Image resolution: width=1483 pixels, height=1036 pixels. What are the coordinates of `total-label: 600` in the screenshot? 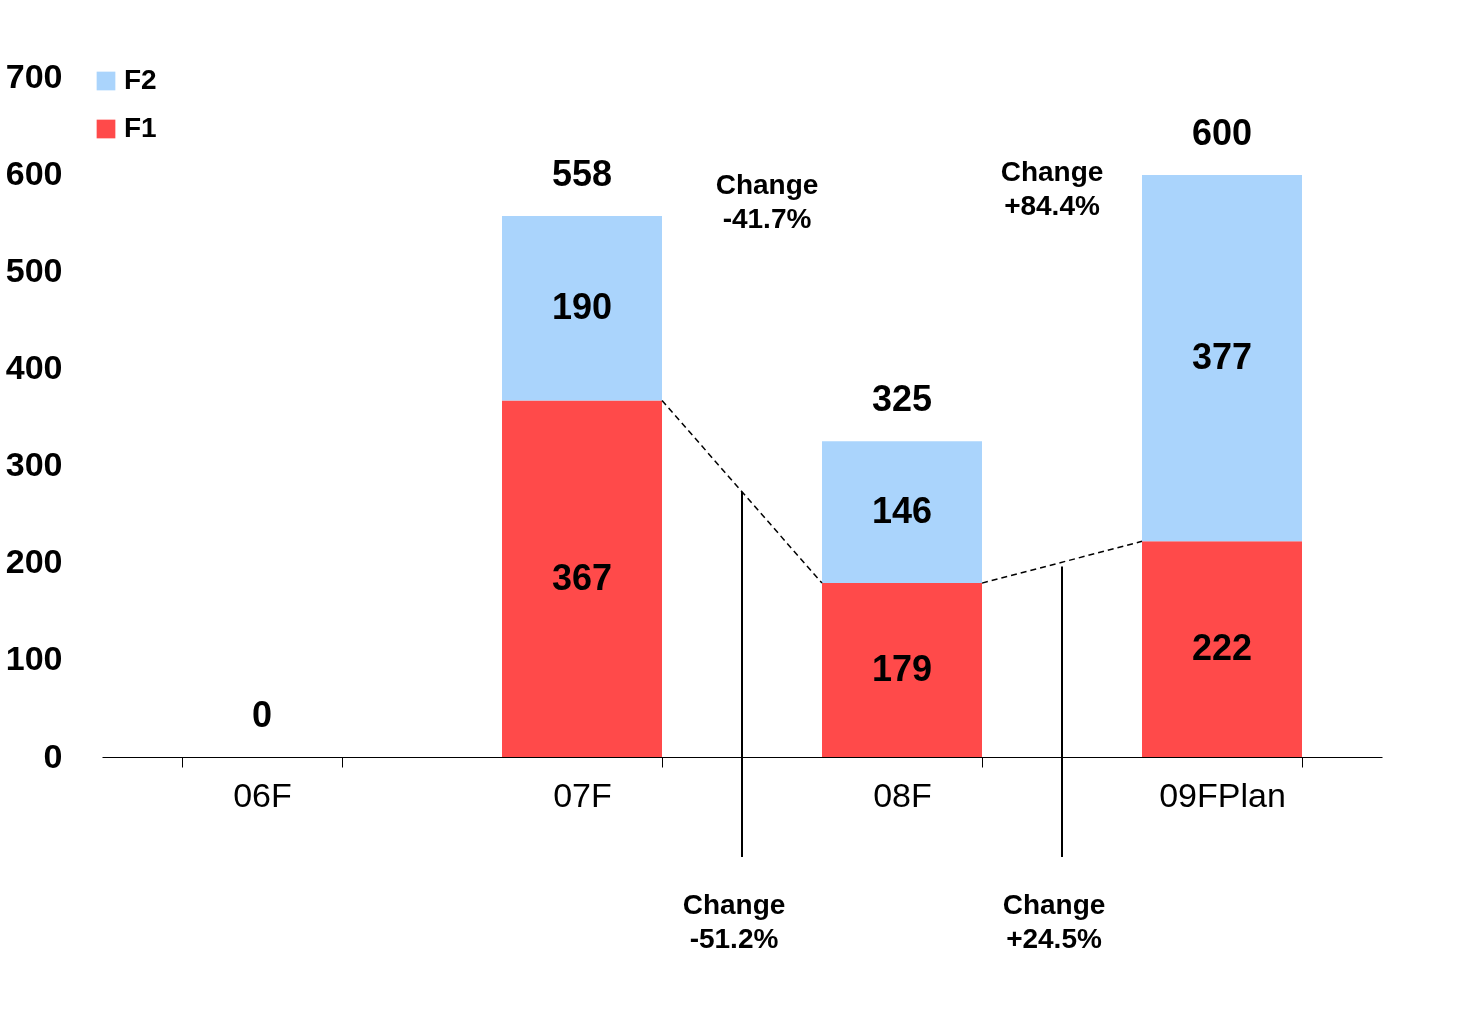 It's located at (1222, 133).